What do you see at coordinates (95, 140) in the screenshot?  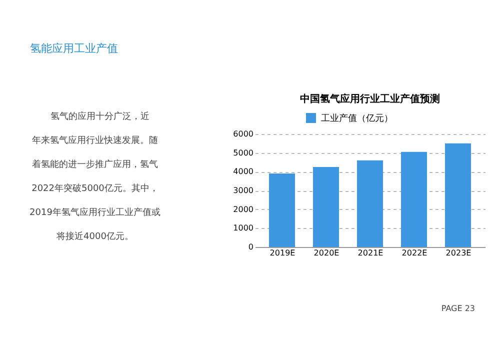 I see `text: 年来氢气应用行业快速发展。随` at bounding box center [95, 140].